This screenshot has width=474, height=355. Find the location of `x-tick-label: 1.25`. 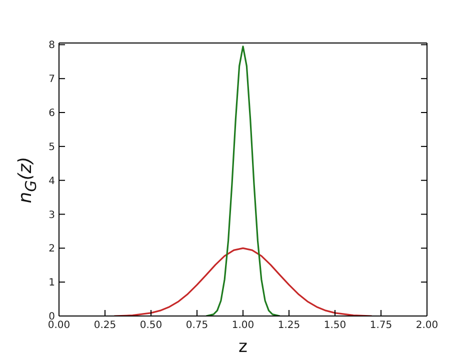

x-tick-label: 1.25 is located at coordinates (289, 326).